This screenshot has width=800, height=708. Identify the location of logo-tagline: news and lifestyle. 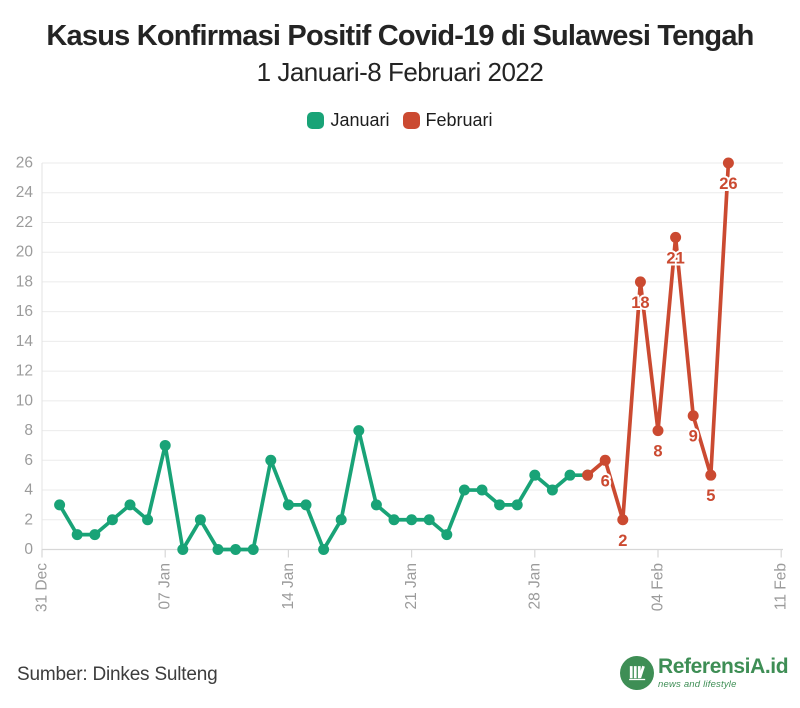
(697, 685).